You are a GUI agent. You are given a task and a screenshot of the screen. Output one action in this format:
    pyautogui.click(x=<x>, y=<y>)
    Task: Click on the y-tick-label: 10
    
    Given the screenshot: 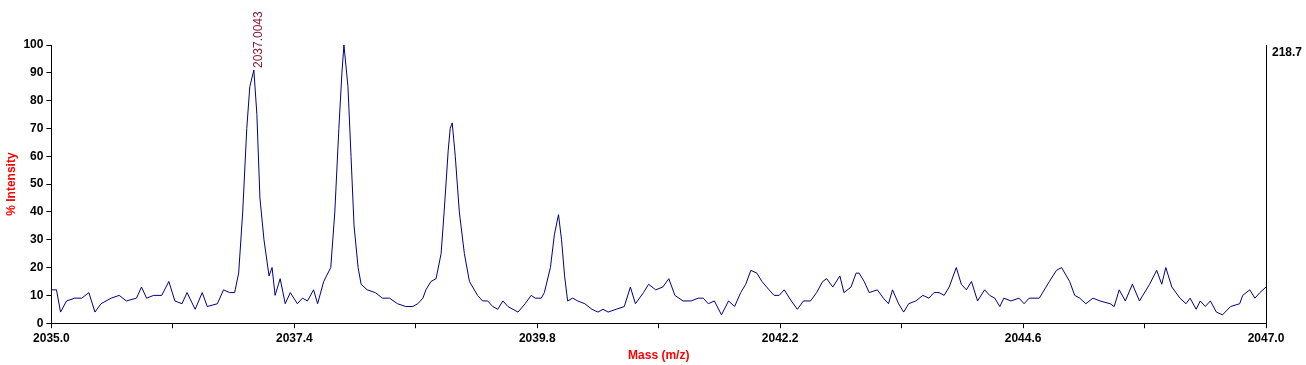 What is the action you would take?
    pyautogui.click(x=37, y=294)
    